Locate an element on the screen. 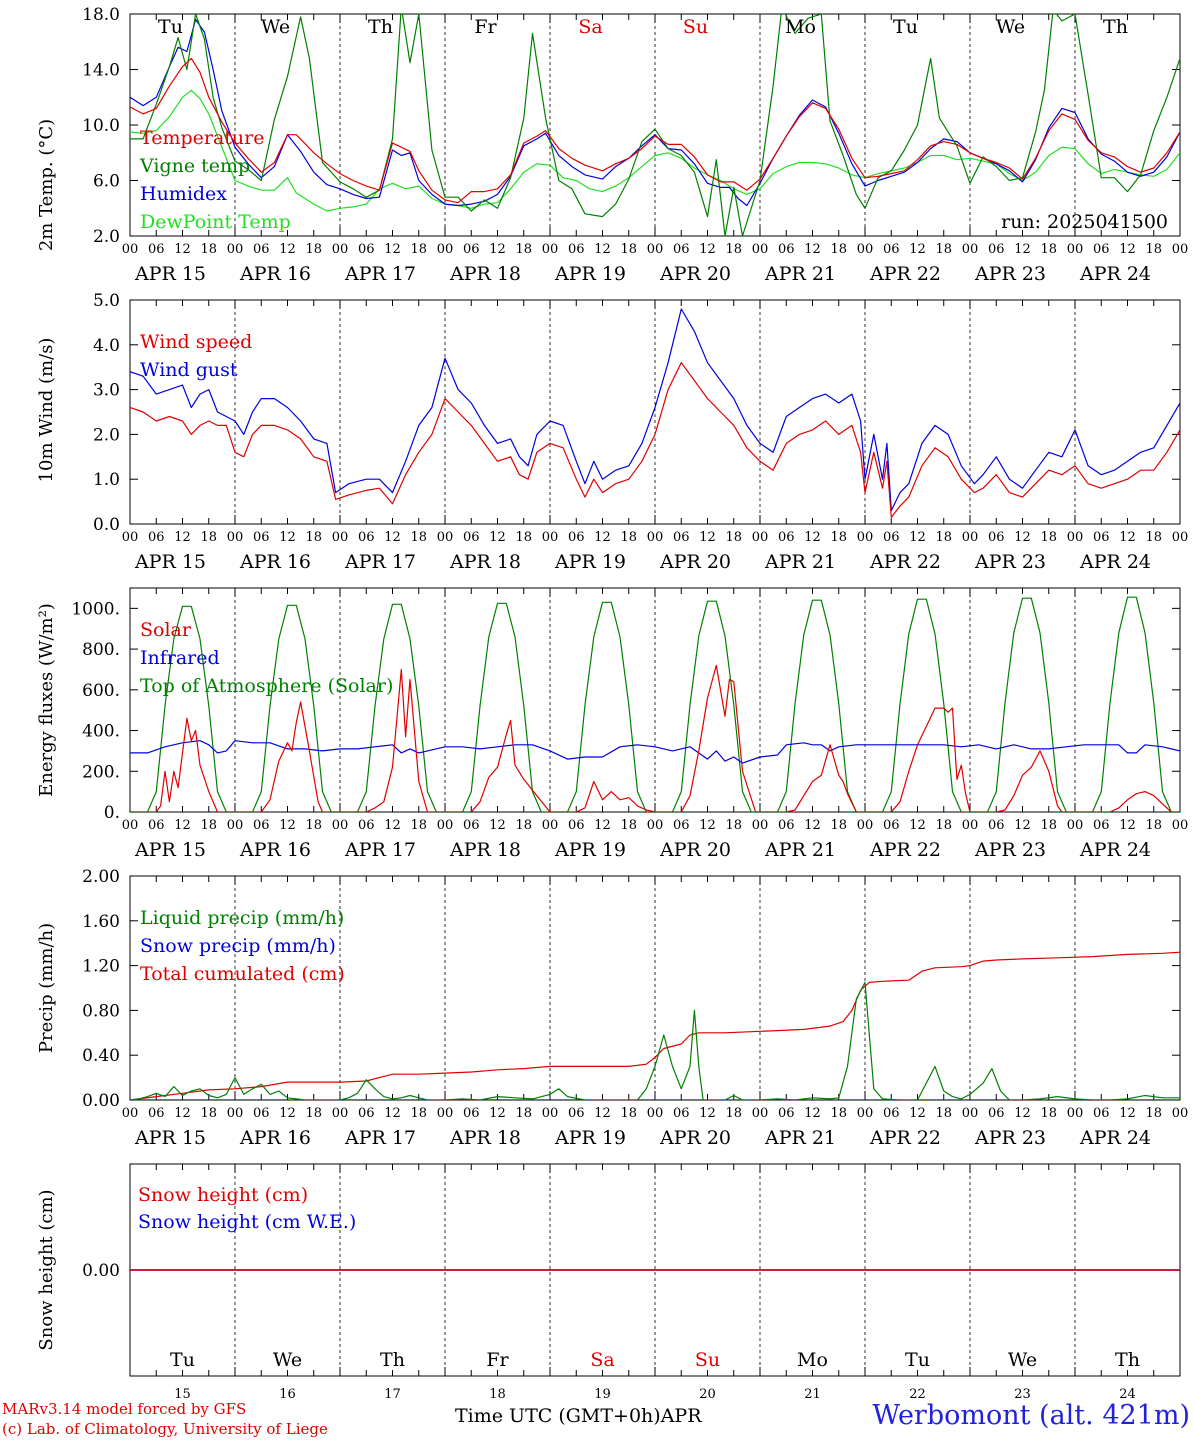 Image resolution: width=1194 pixels, height=1440 pixels. legend-label: Snow height (cm W.E.) is located at coordinates (247, 1222).